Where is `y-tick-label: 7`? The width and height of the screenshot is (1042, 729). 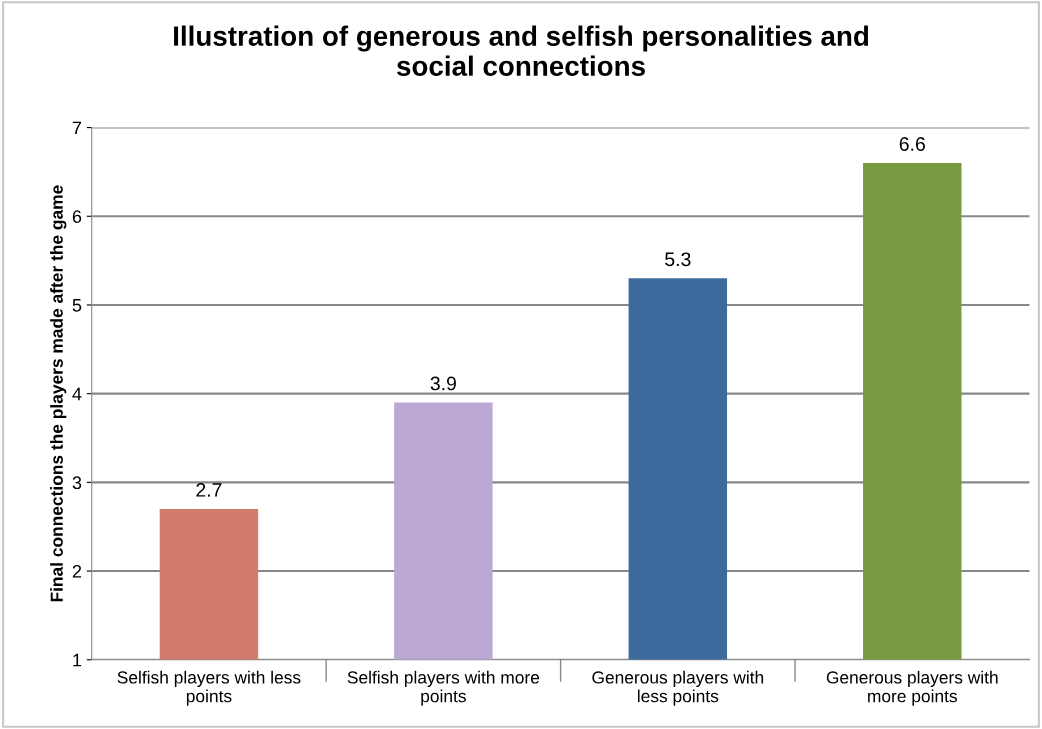 y-tick-label: 7 is located at coordinates (77, 128).